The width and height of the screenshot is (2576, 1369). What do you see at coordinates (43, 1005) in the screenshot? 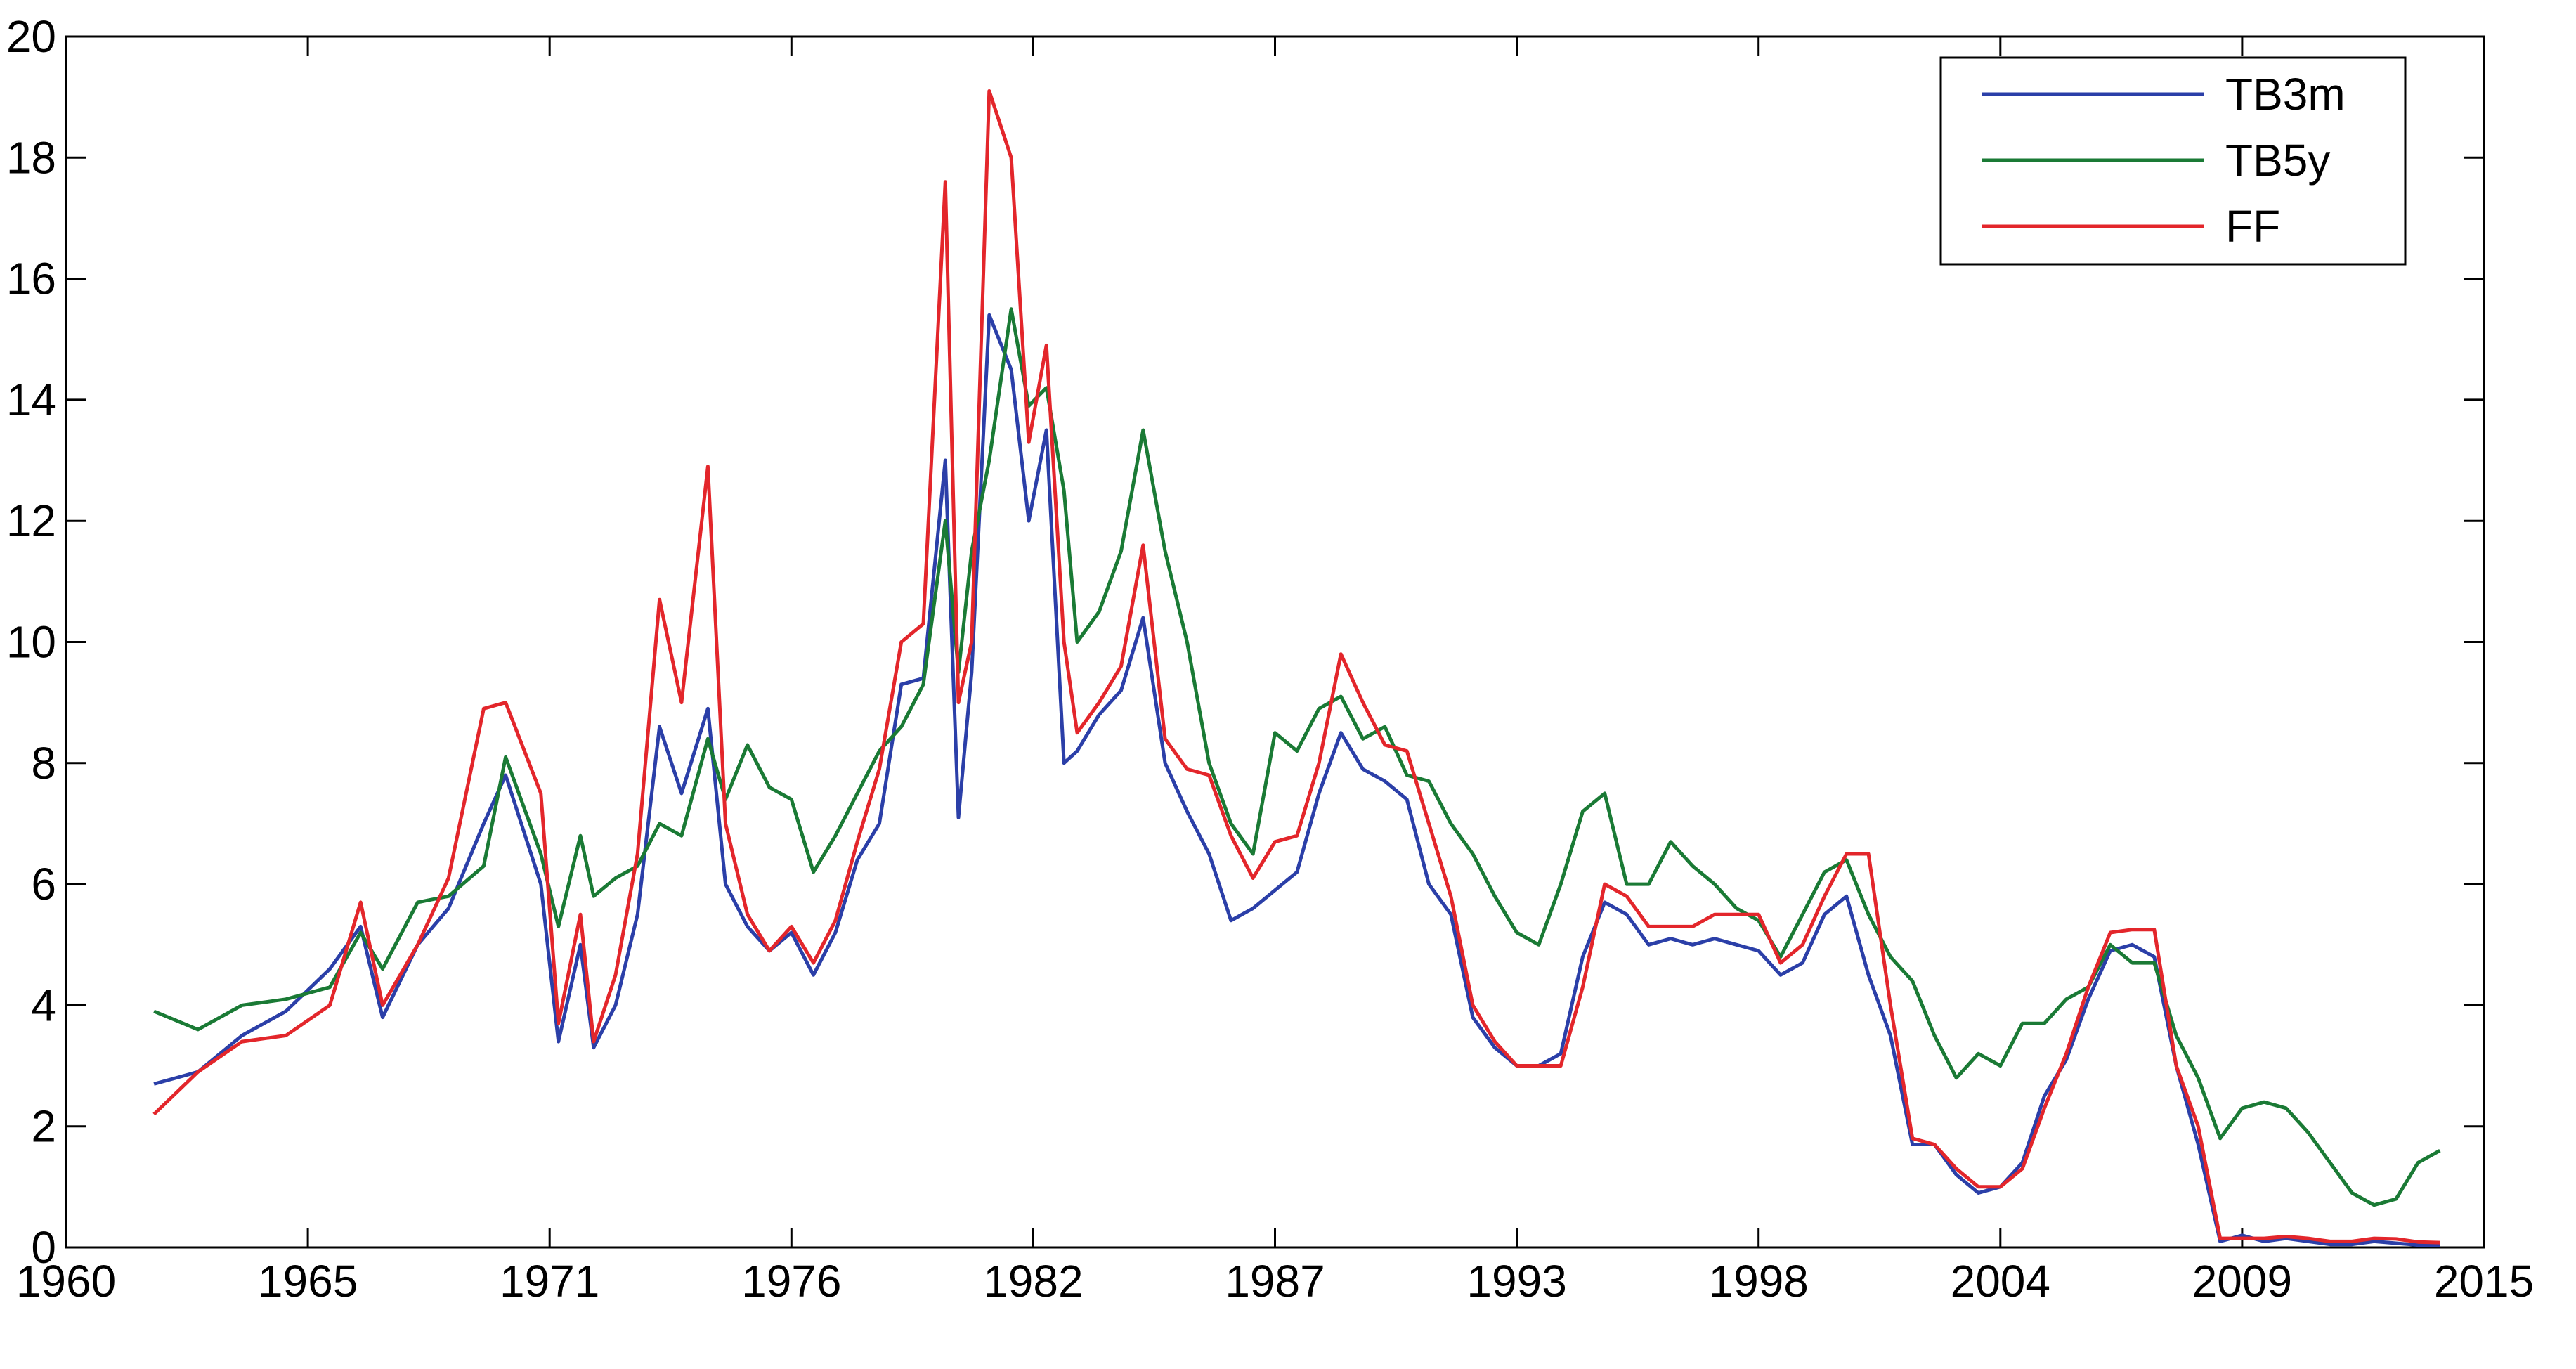
I see `y-tick-label: 4` at bounding box center [43, 1005].